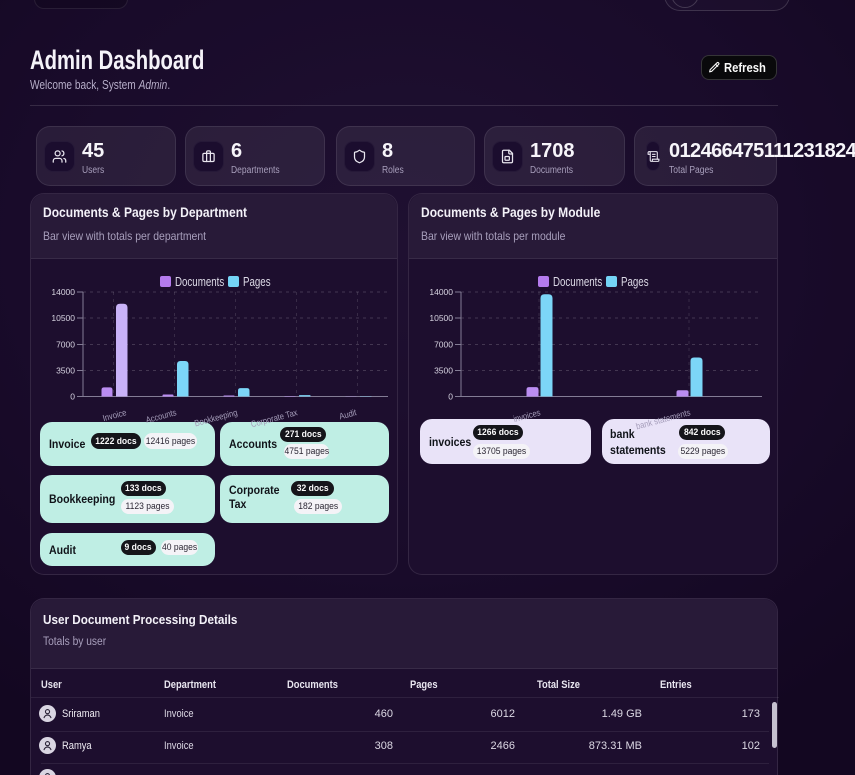 Image resolution: width=855 pixels, height=775 pixels. What do you see at coordinates (216, 418) in the screenshot?
I see `svg-text: Bookkeeping` at bounding box center [216, 418].